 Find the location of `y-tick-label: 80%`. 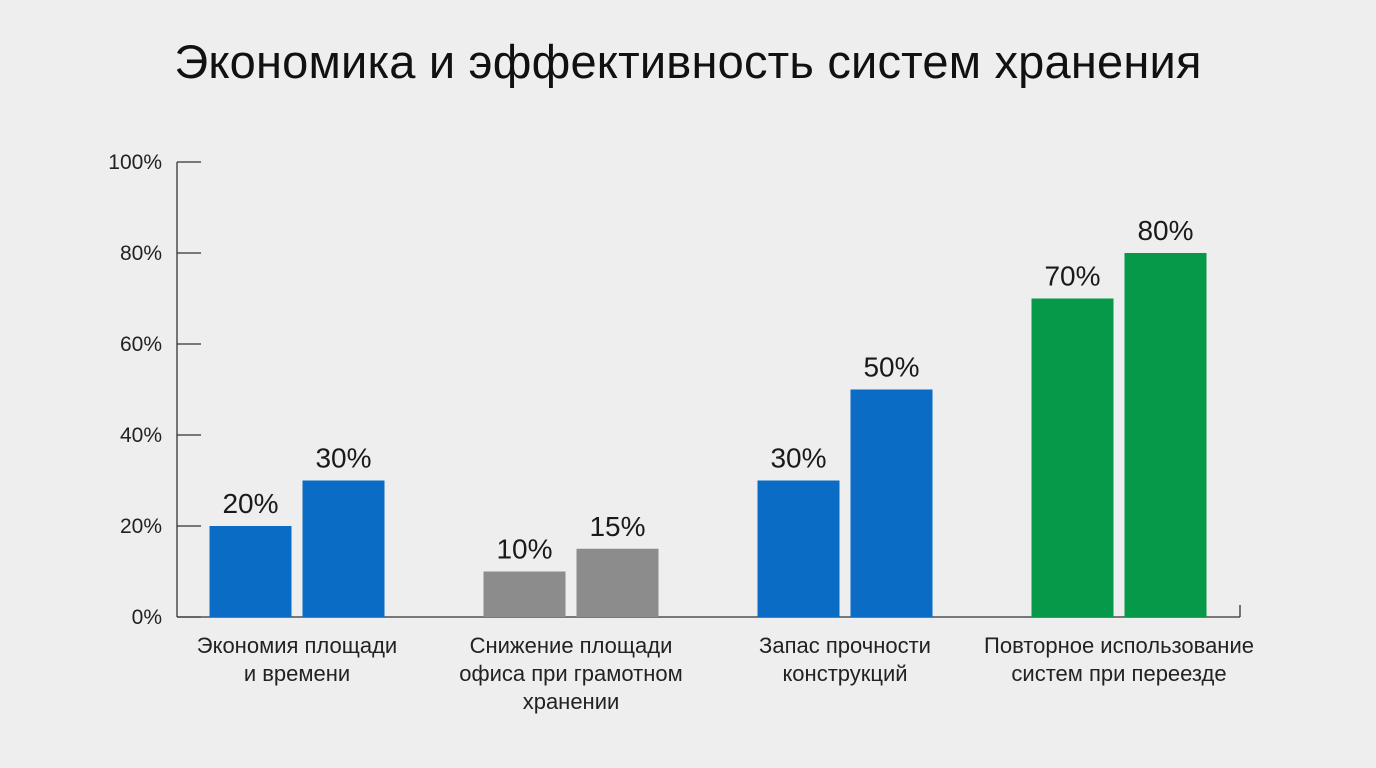

y-tick-label: 80% is located at coordinates (141, 253).